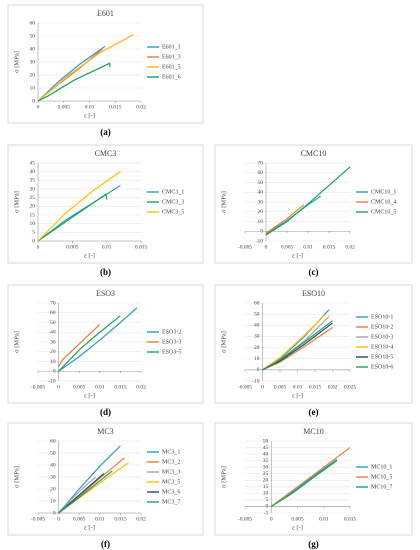 The image size is (420, 550). What do you see at coordinates (382, 327) in the screenshot?
I see `legend-label: ESO10-2` at bounding box center [382, 327].